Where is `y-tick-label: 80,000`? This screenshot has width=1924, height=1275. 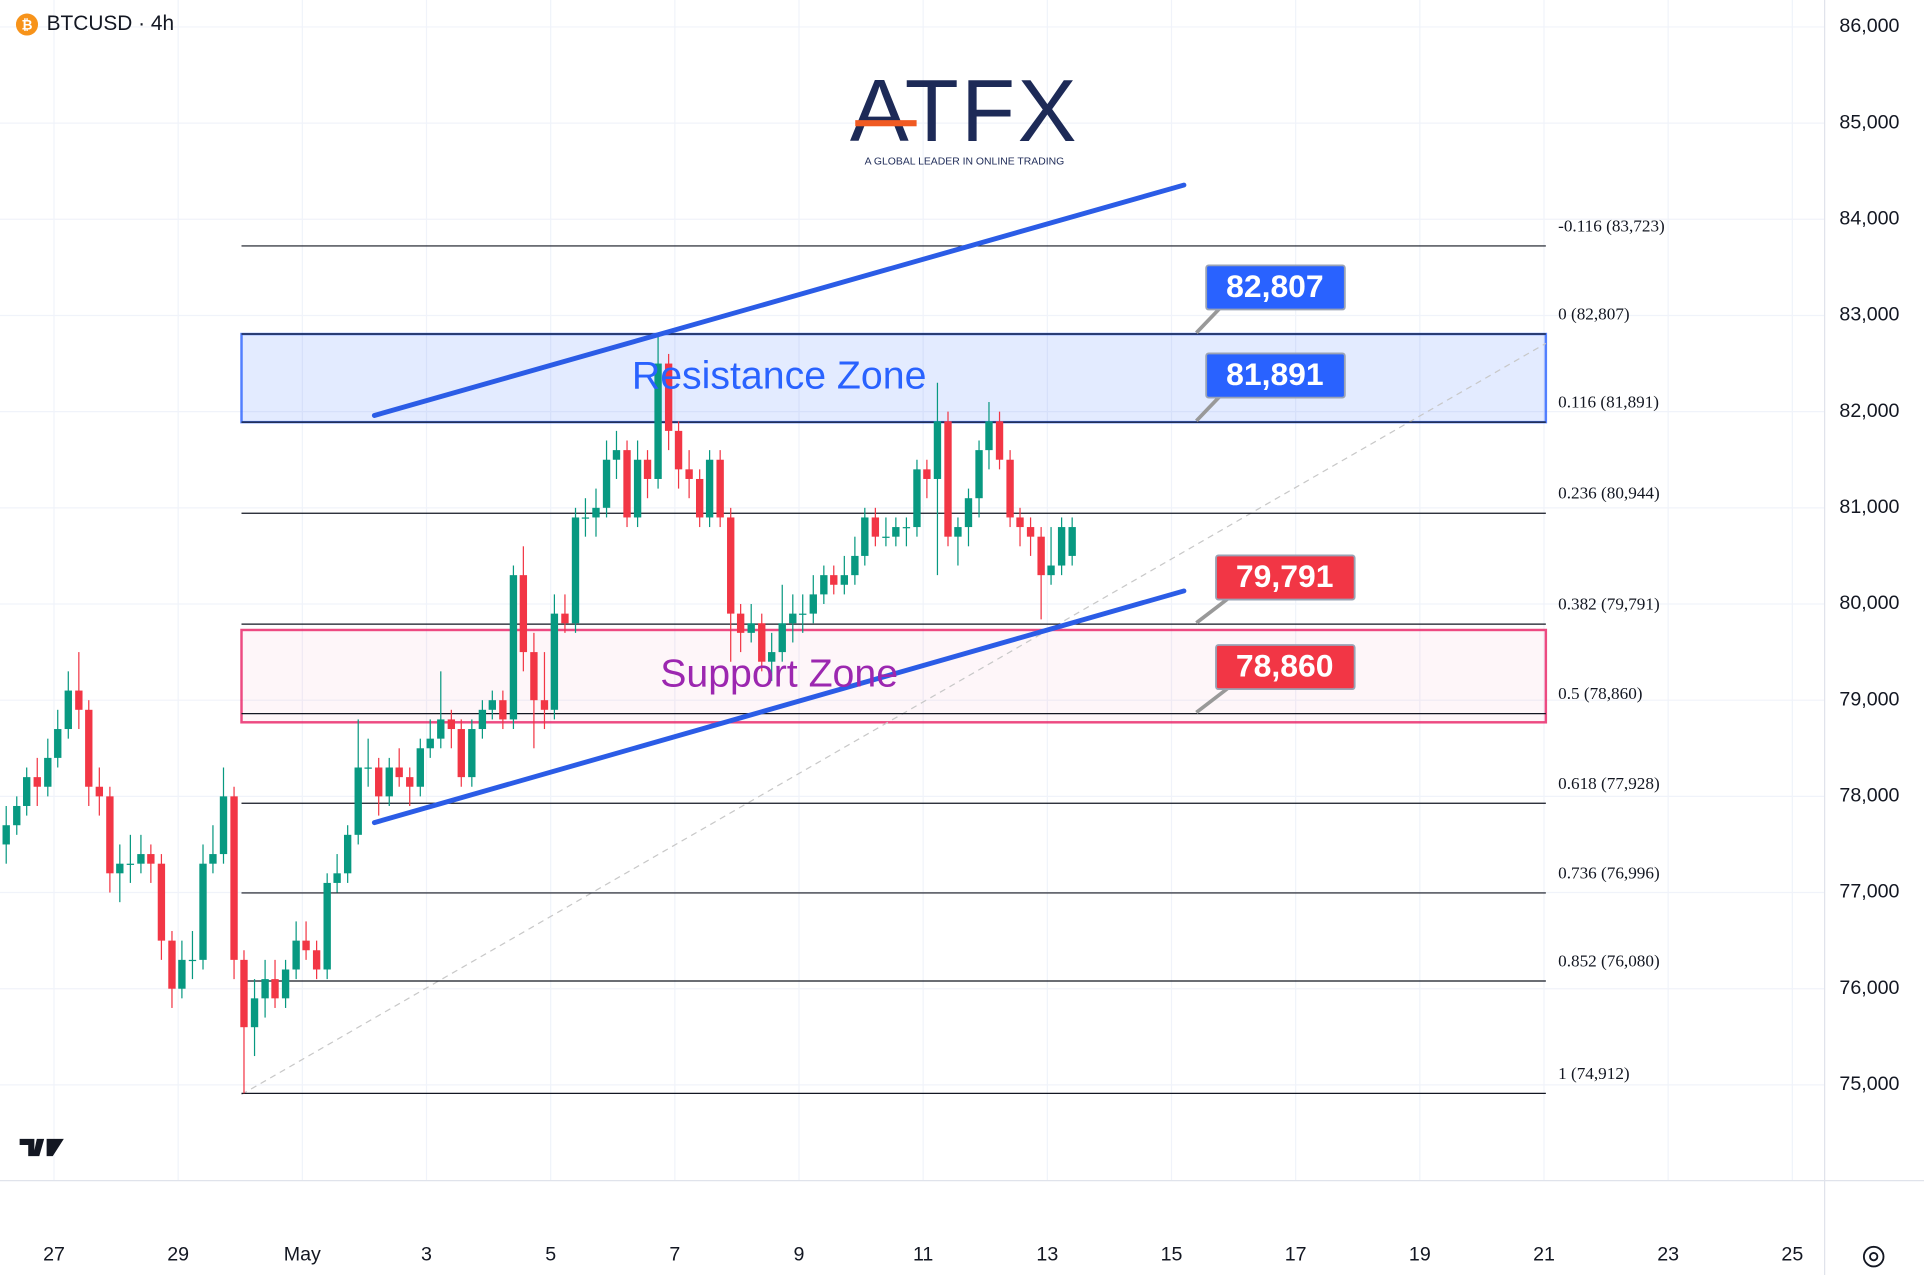 y-tick-label: 80,000 is located at coordinates (1869, 603).